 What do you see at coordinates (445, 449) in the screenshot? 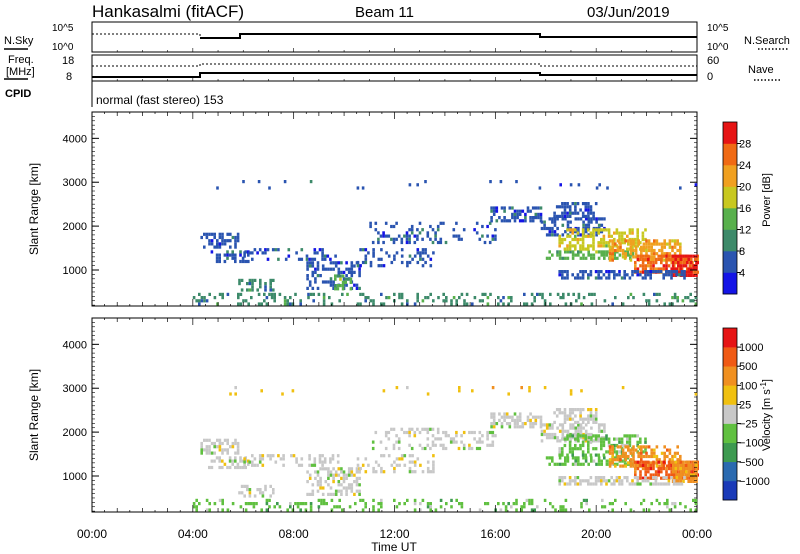
I see `velocity-data-cells` at bounding box center [445, 449].